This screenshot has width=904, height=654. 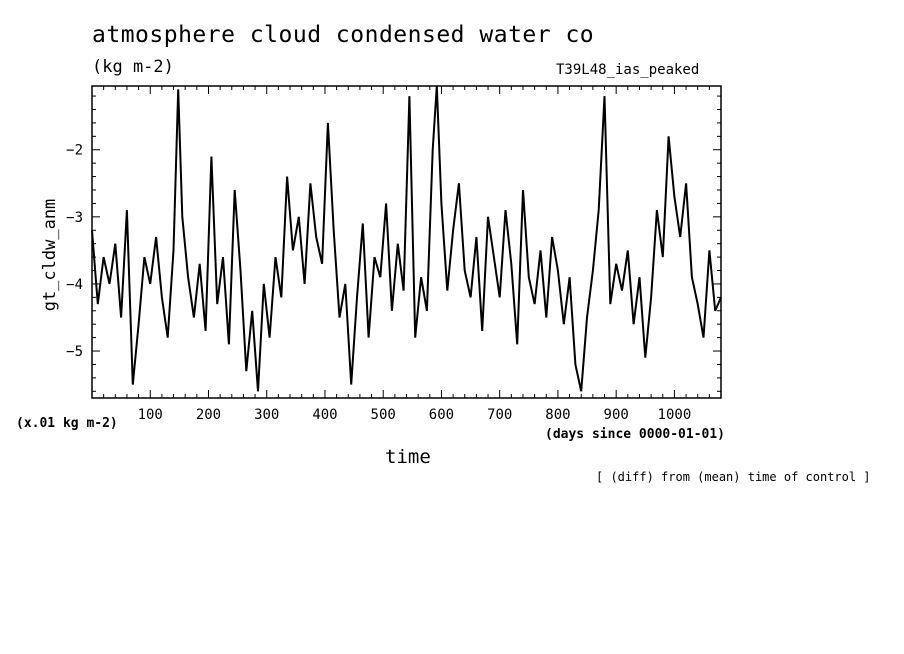 I want to click on x-tick-label: 200, so click(x=208, y=415).